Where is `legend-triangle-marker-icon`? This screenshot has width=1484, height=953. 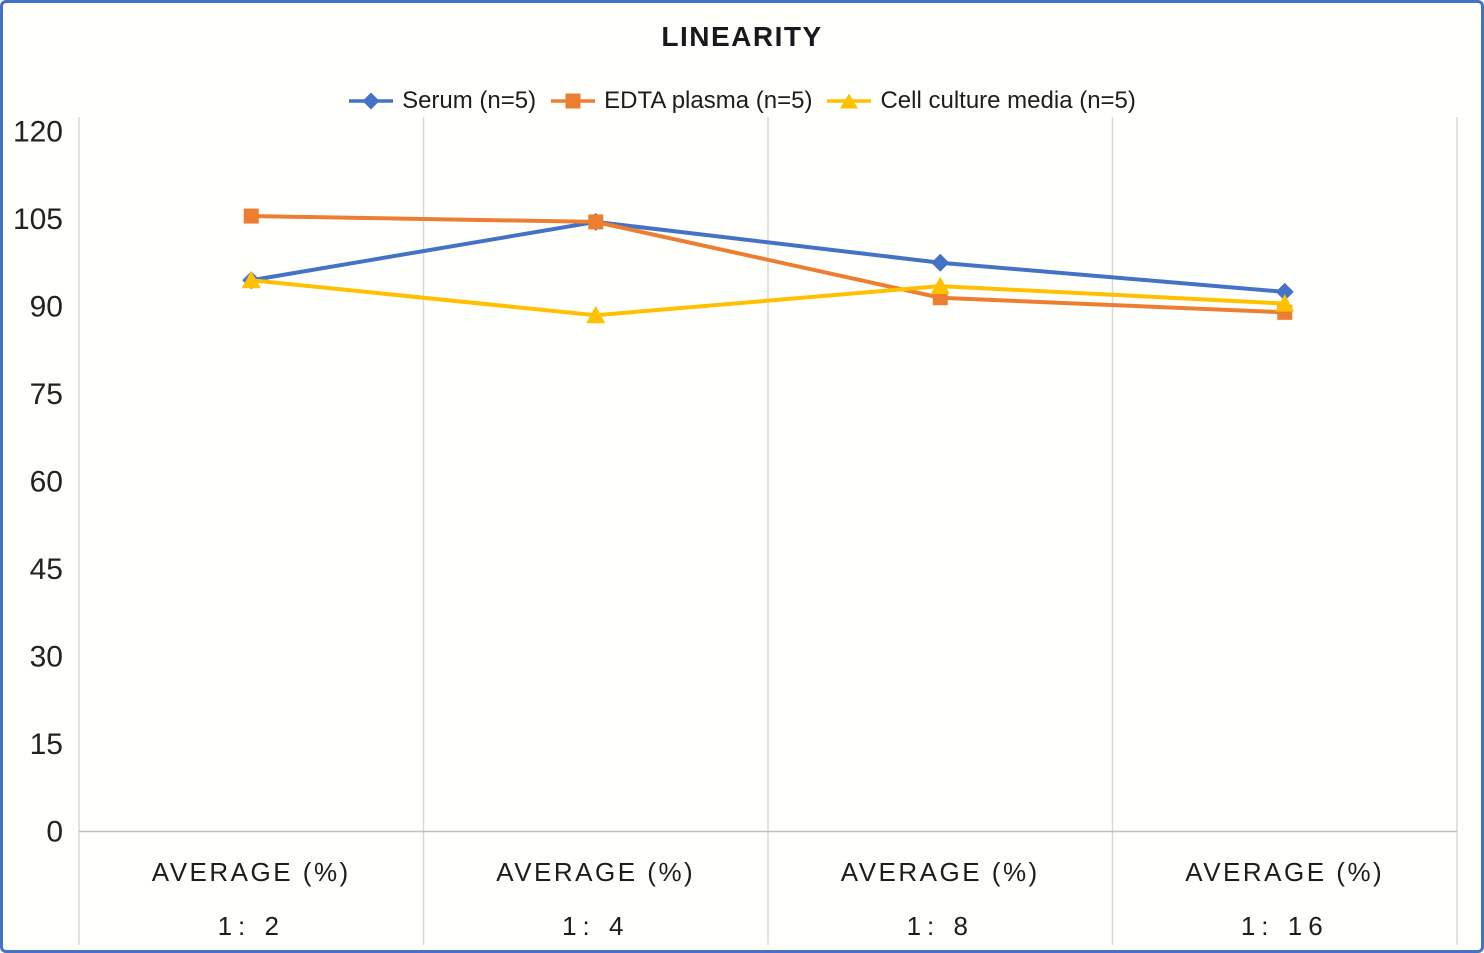
legend-triangle-marker-icon is located at coordinates (849, 101).